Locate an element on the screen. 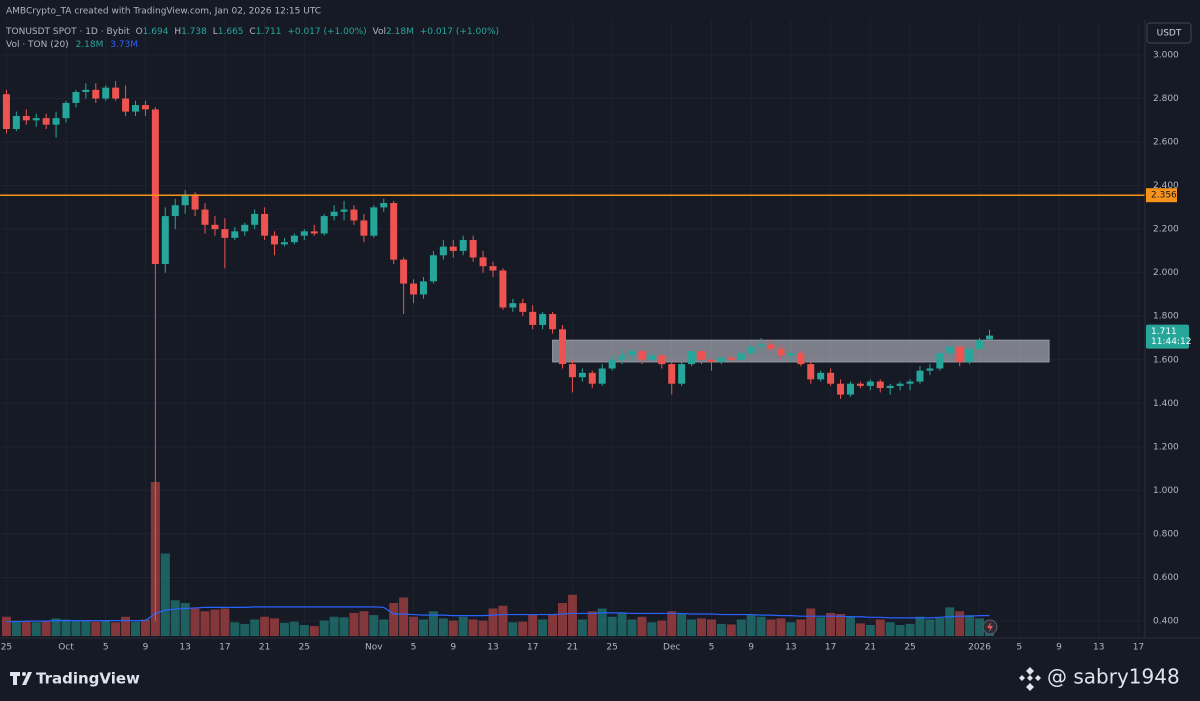 Image resolution: width=1200 pixels, height=701 pixels. ohlc-label: C is located at coordinates (252, 32).